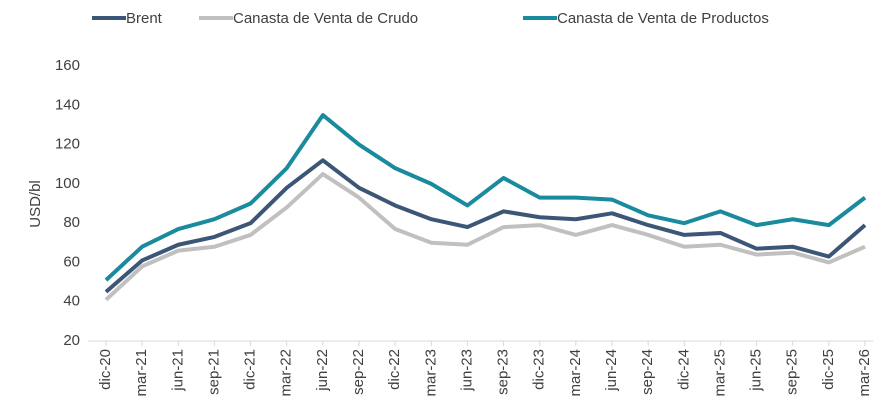 Image resolution: width=877 pixels, height=404 pixels. I want to click on x-tick-label: mar-26, so click(864, 373).